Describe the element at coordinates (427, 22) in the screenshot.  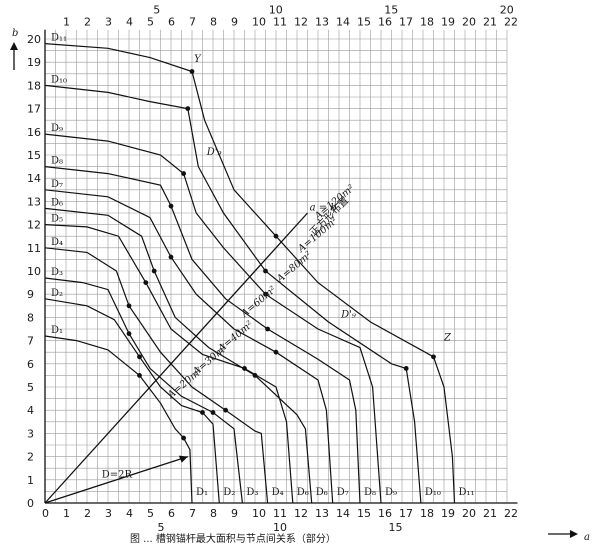
I see `x-tick-top: 18` at that location.